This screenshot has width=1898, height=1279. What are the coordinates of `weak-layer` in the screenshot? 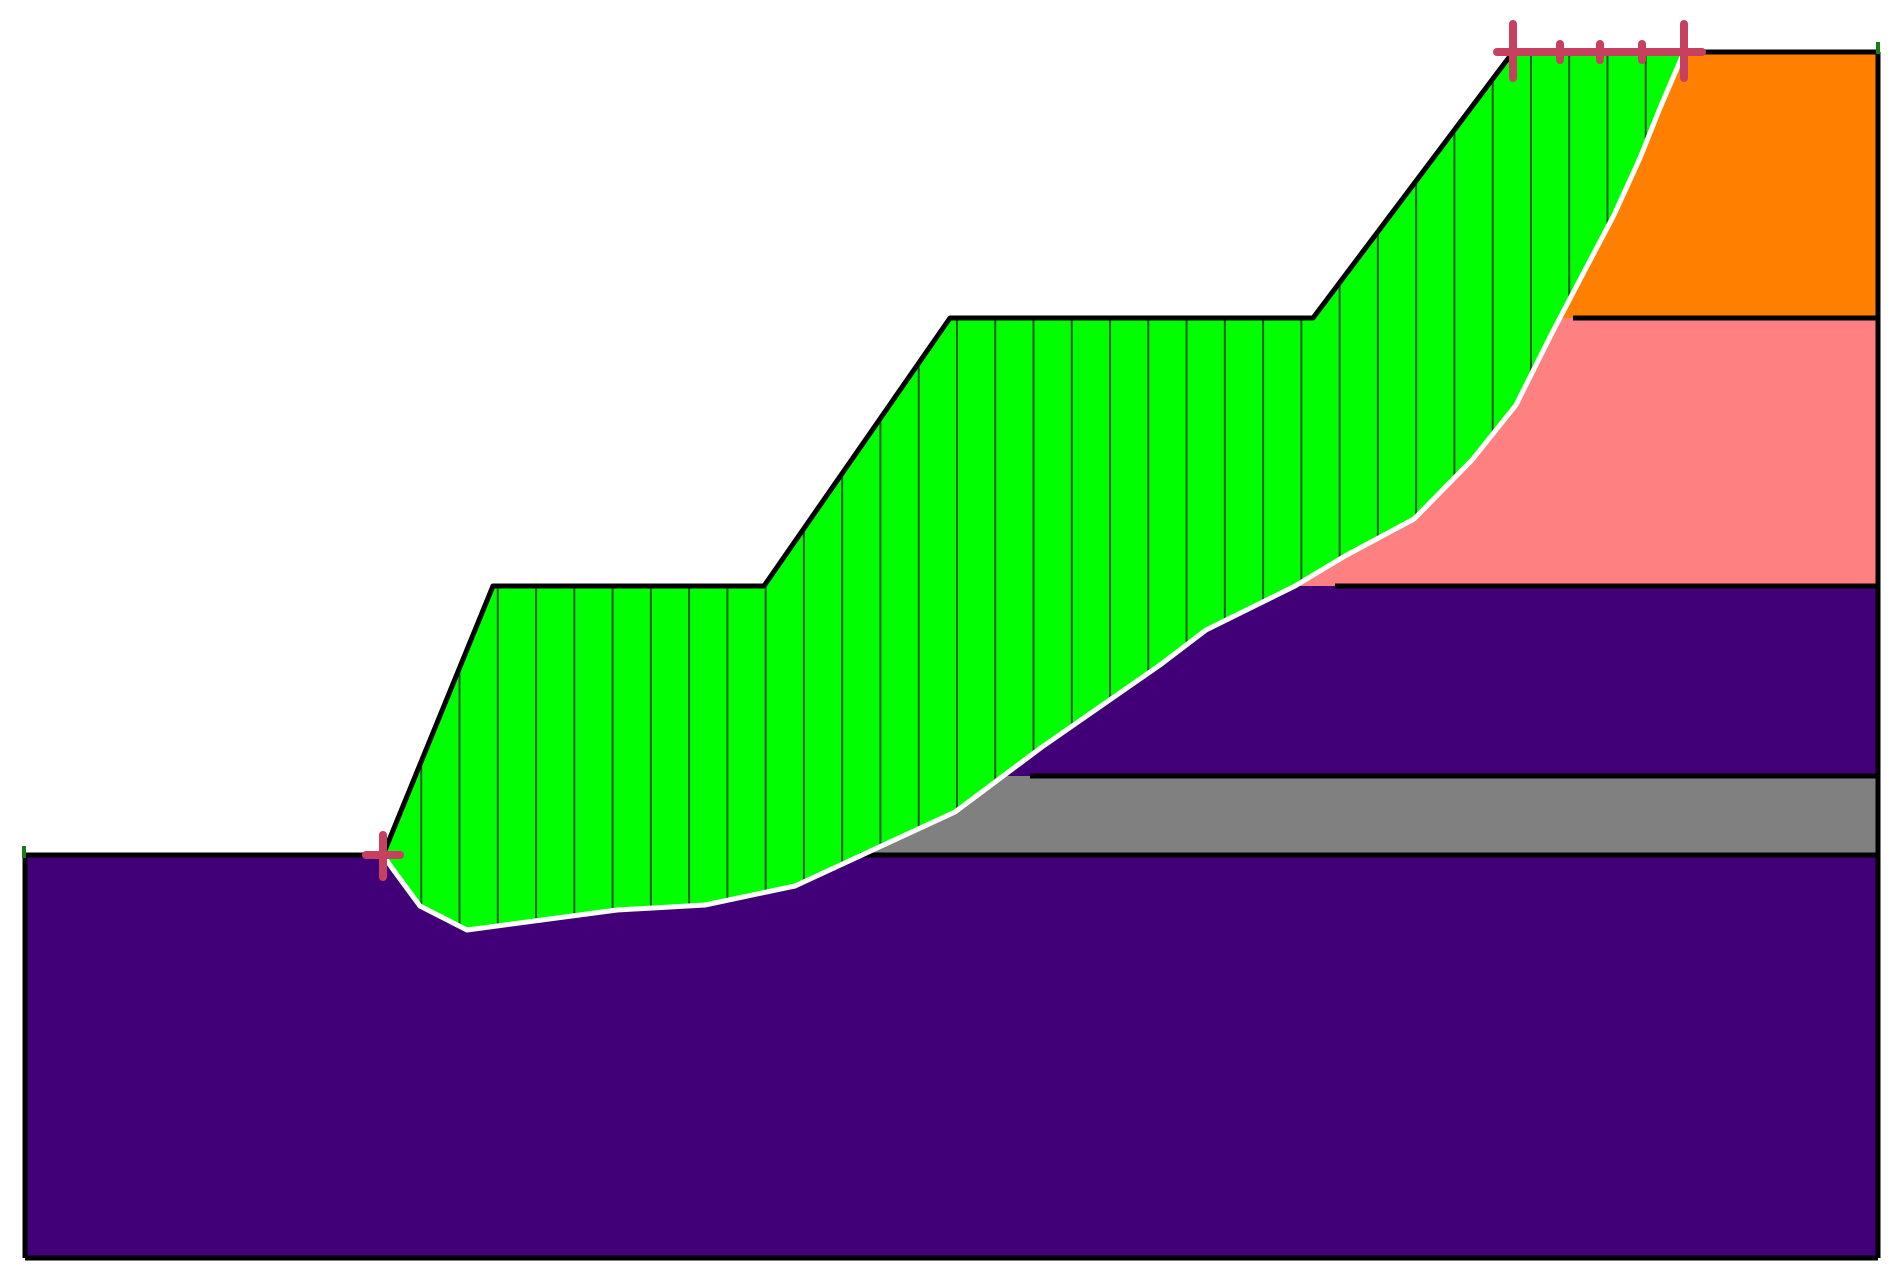 It's located at (1369, 815).